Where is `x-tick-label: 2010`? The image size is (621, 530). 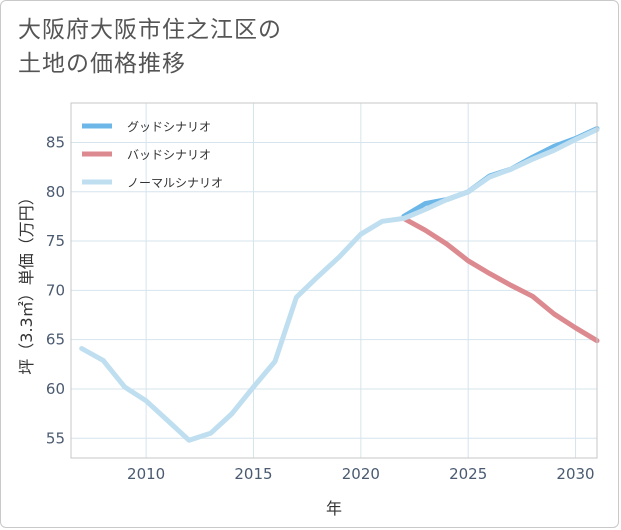 x-tick-label: 2010 is located at coordinates (146, 474).